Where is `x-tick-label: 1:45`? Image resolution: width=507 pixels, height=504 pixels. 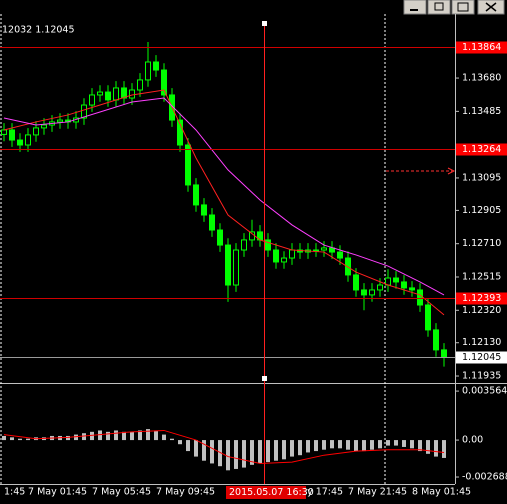 x-tick-label: 1:45 is located at coordinates (14, 492).